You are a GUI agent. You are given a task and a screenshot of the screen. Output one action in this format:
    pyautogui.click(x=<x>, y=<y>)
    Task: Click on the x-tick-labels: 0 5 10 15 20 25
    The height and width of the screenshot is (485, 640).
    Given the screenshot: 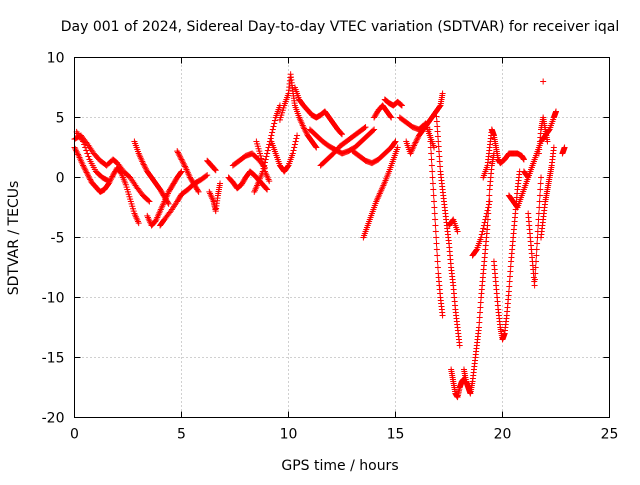 What is the action you would take?
    pyautogui.click(x=344, y=435)
    